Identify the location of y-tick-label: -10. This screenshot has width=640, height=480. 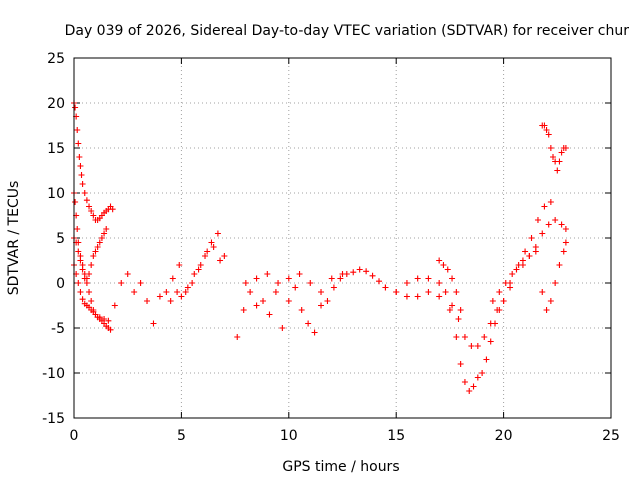
(53, 374).